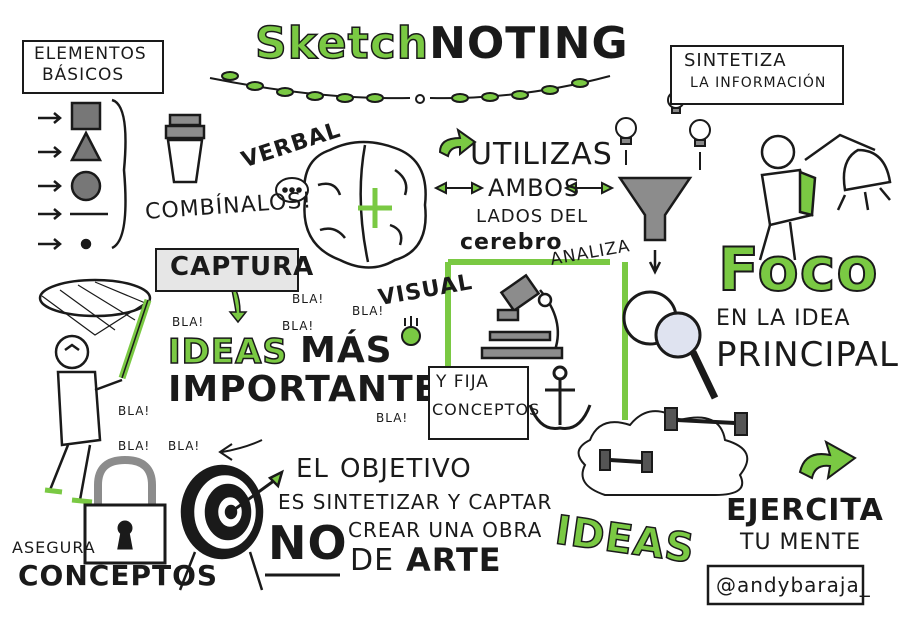  I want to click on ideas-mas-line1a: IDEAS, so click(227, 352).